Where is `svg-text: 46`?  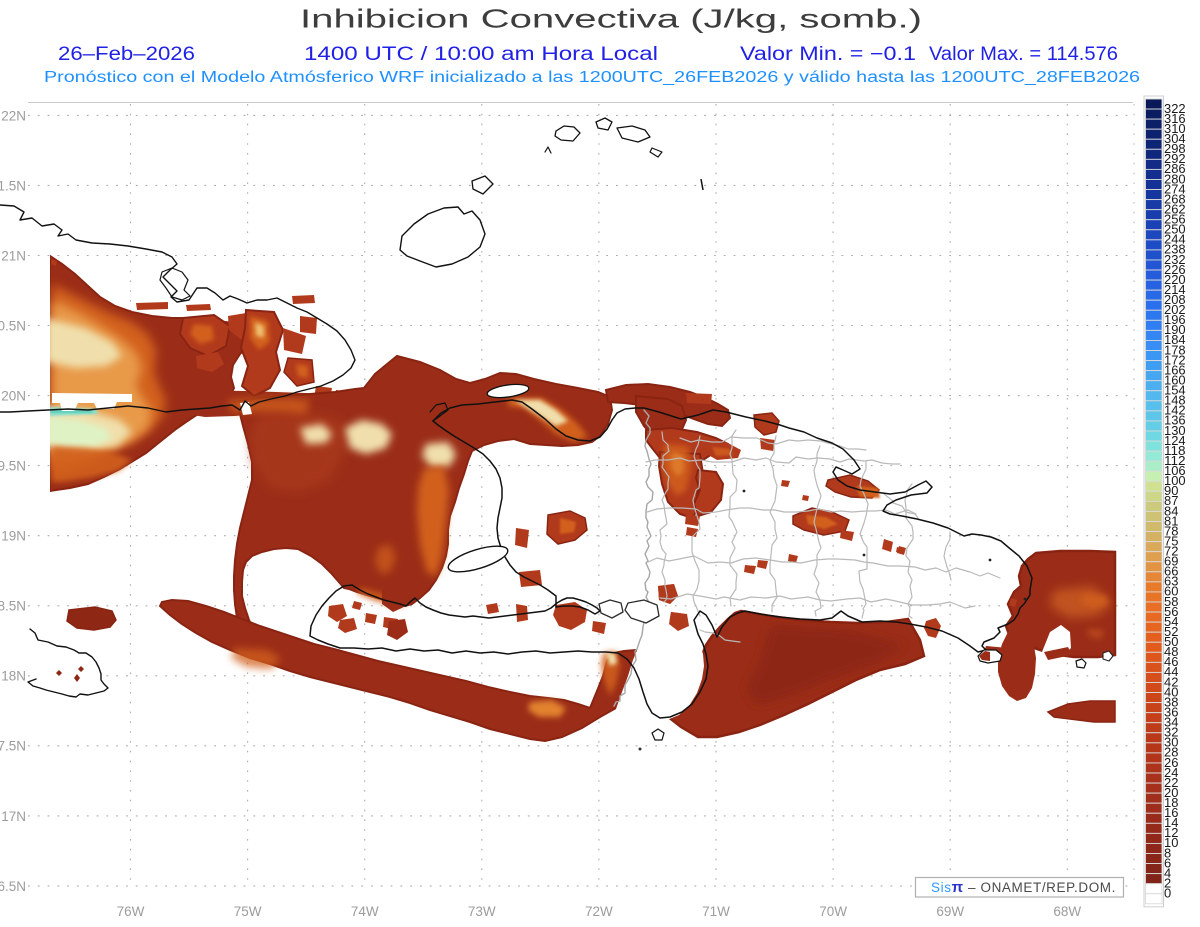 svg-text: 46 is located at coordinates (1171, 661).